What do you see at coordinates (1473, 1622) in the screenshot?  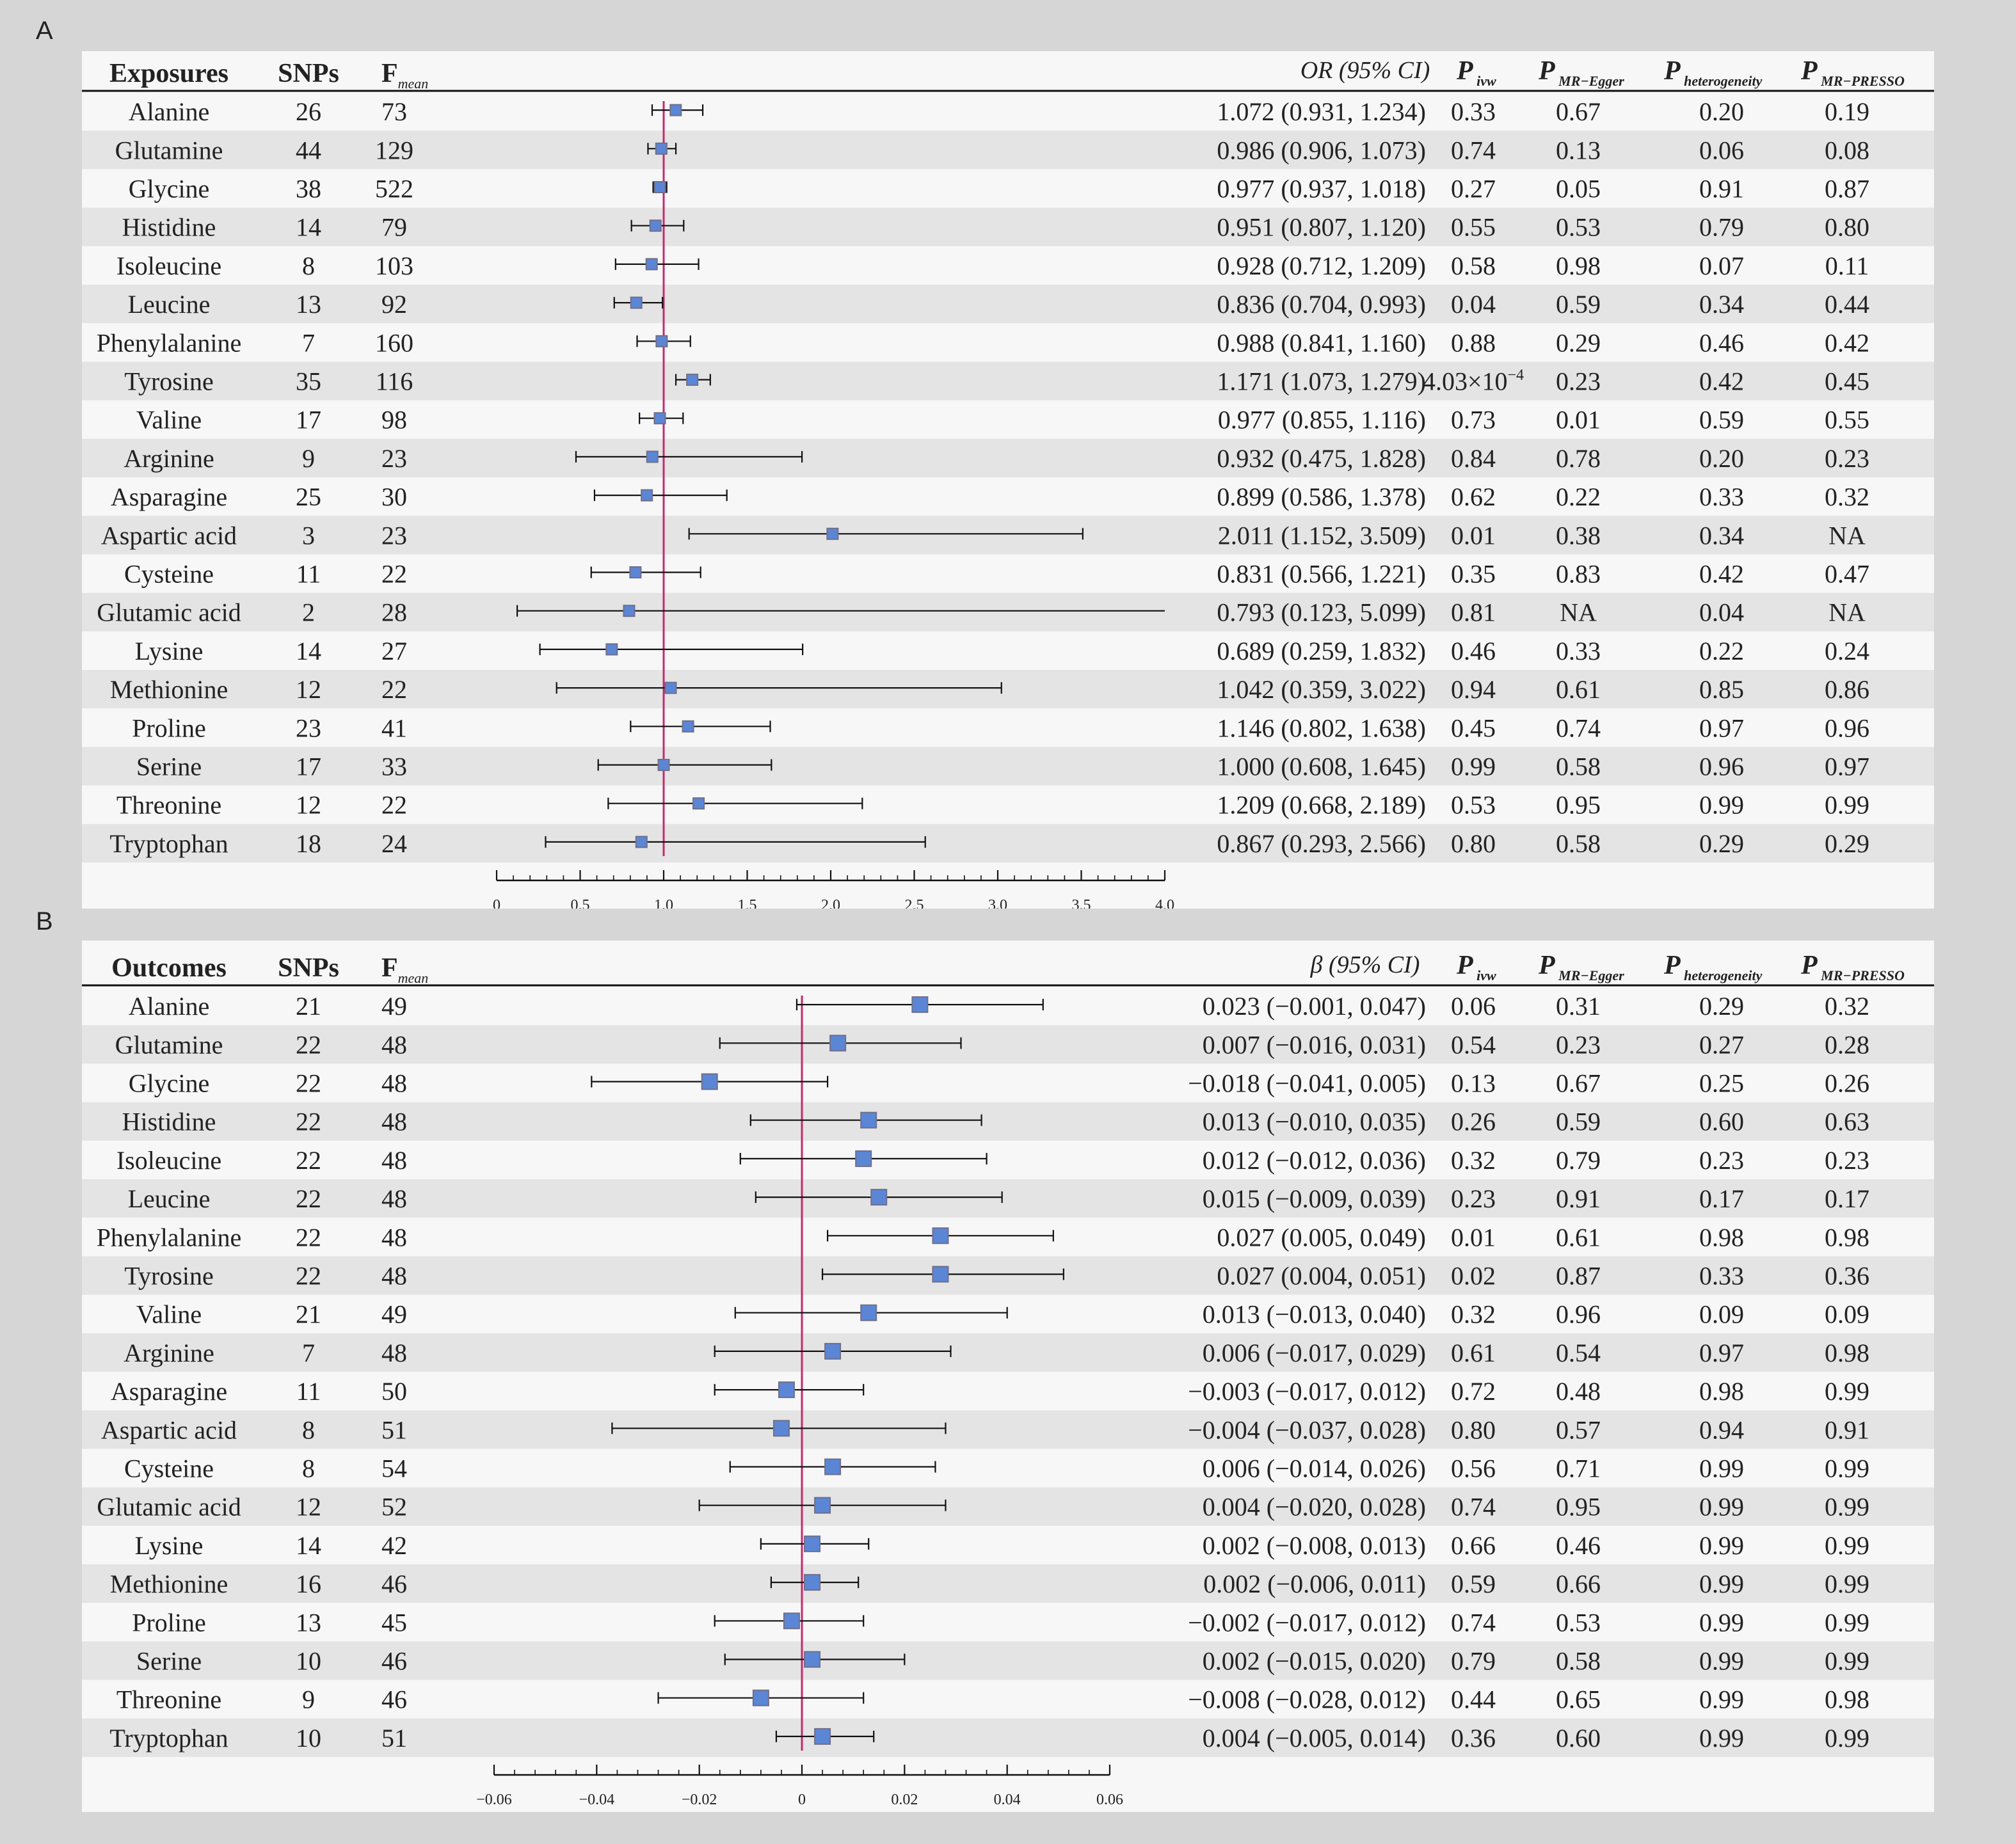 I see `row-p-ivw: 0.74` at bounding box center [1473, 1622].